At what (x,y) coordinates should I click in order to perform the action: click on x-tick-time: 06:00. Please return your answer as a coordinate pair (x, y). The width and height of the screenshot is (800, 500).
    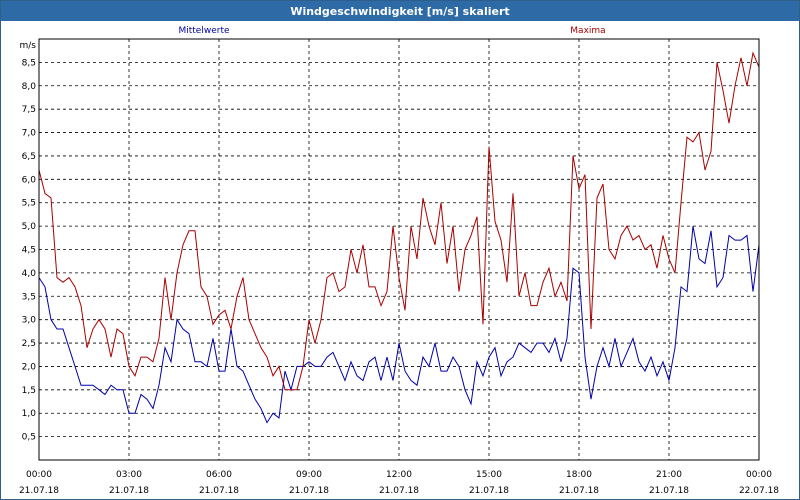
    Looking at the image, I should click on (219, 475).